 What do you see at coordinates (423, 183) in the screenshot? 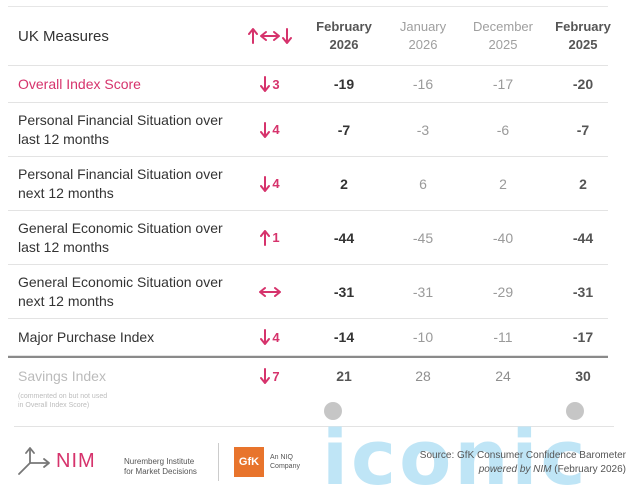
I see `value-jan-2026: 6` at bounding box center [423, 183].